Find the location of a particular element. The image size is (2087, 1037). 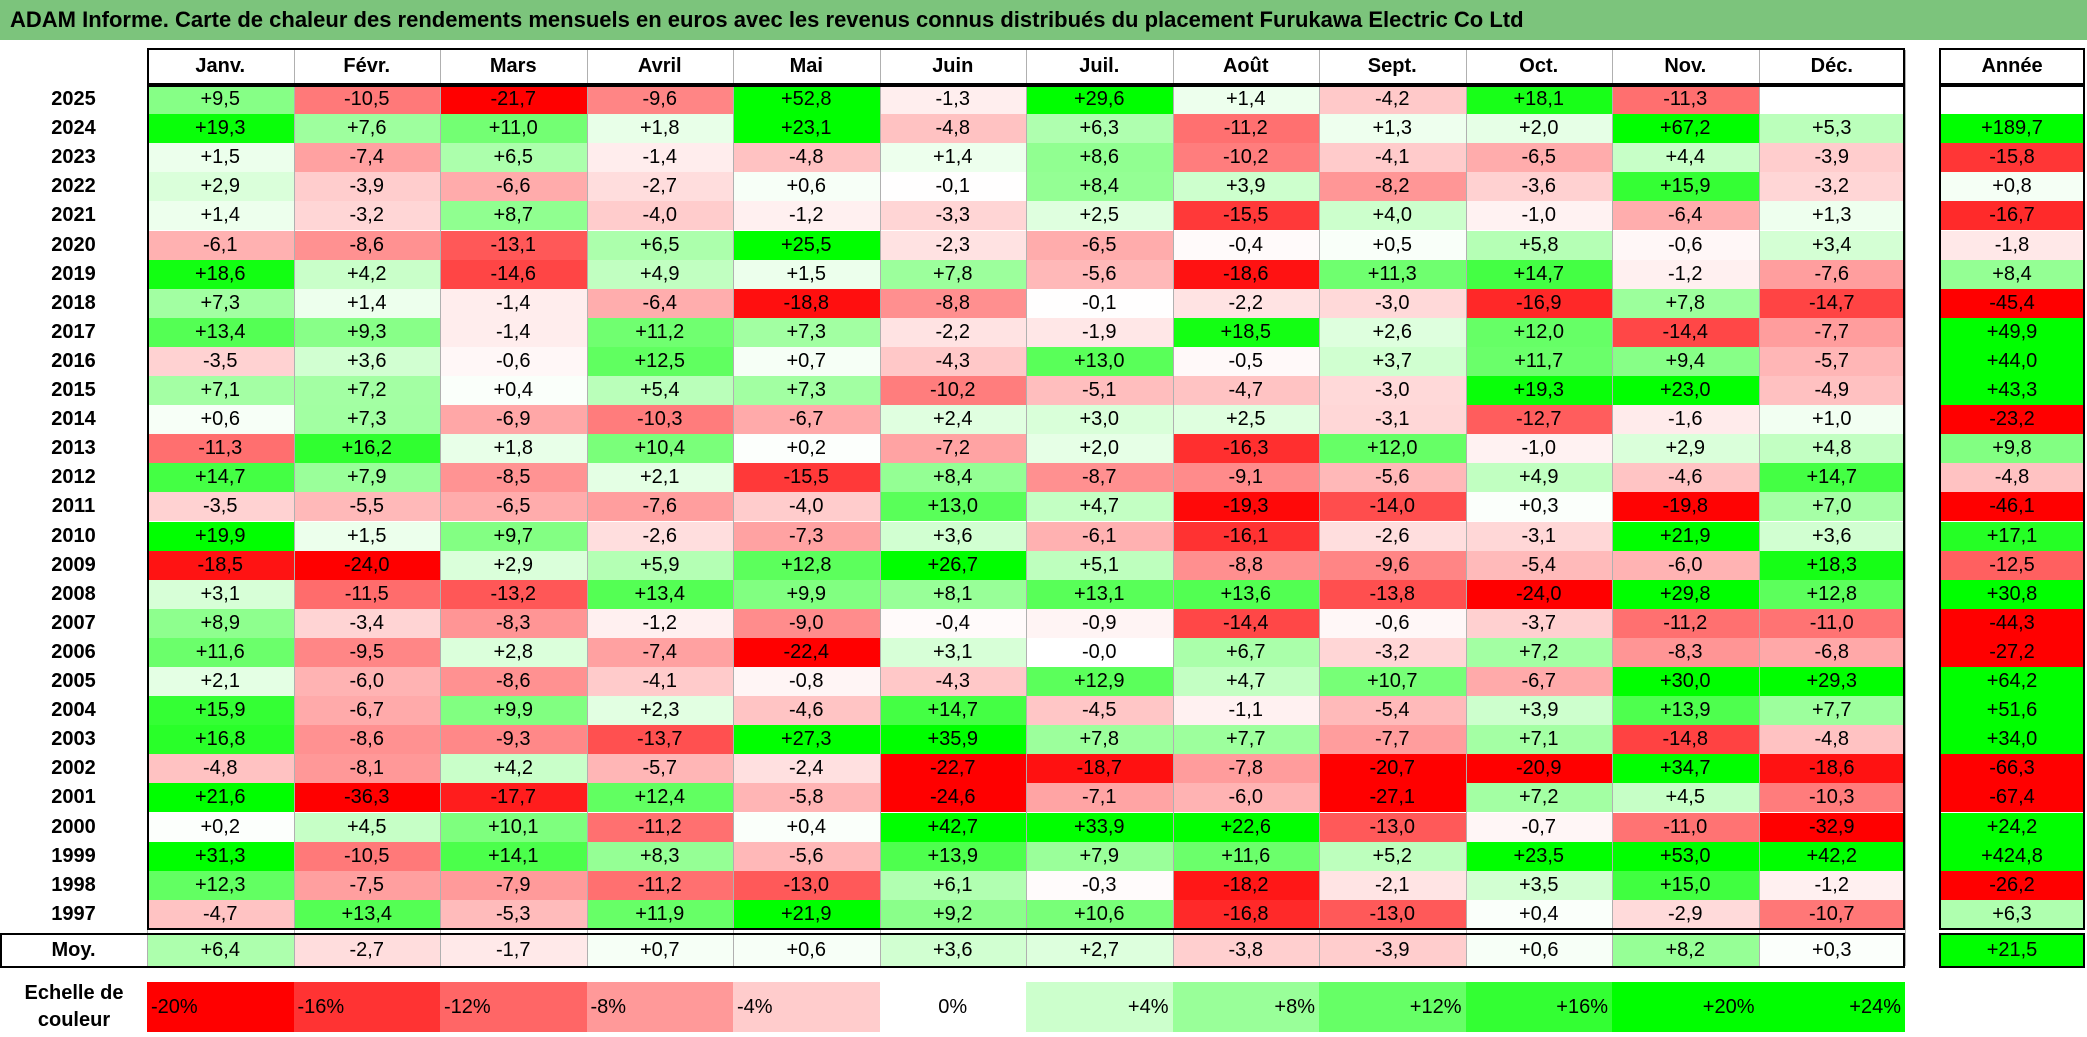

heatmap-cell: +18,5 is located at coordinates (1245, 332).